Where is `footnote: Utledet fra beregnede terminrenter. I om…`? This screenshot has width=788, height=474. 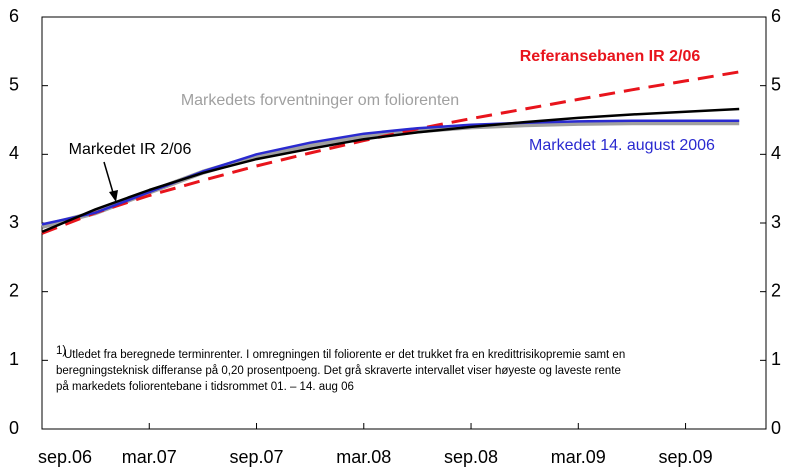 footnote: Utledet fra beregnede terminrenter. I om… is located at coordinates (344, 355).